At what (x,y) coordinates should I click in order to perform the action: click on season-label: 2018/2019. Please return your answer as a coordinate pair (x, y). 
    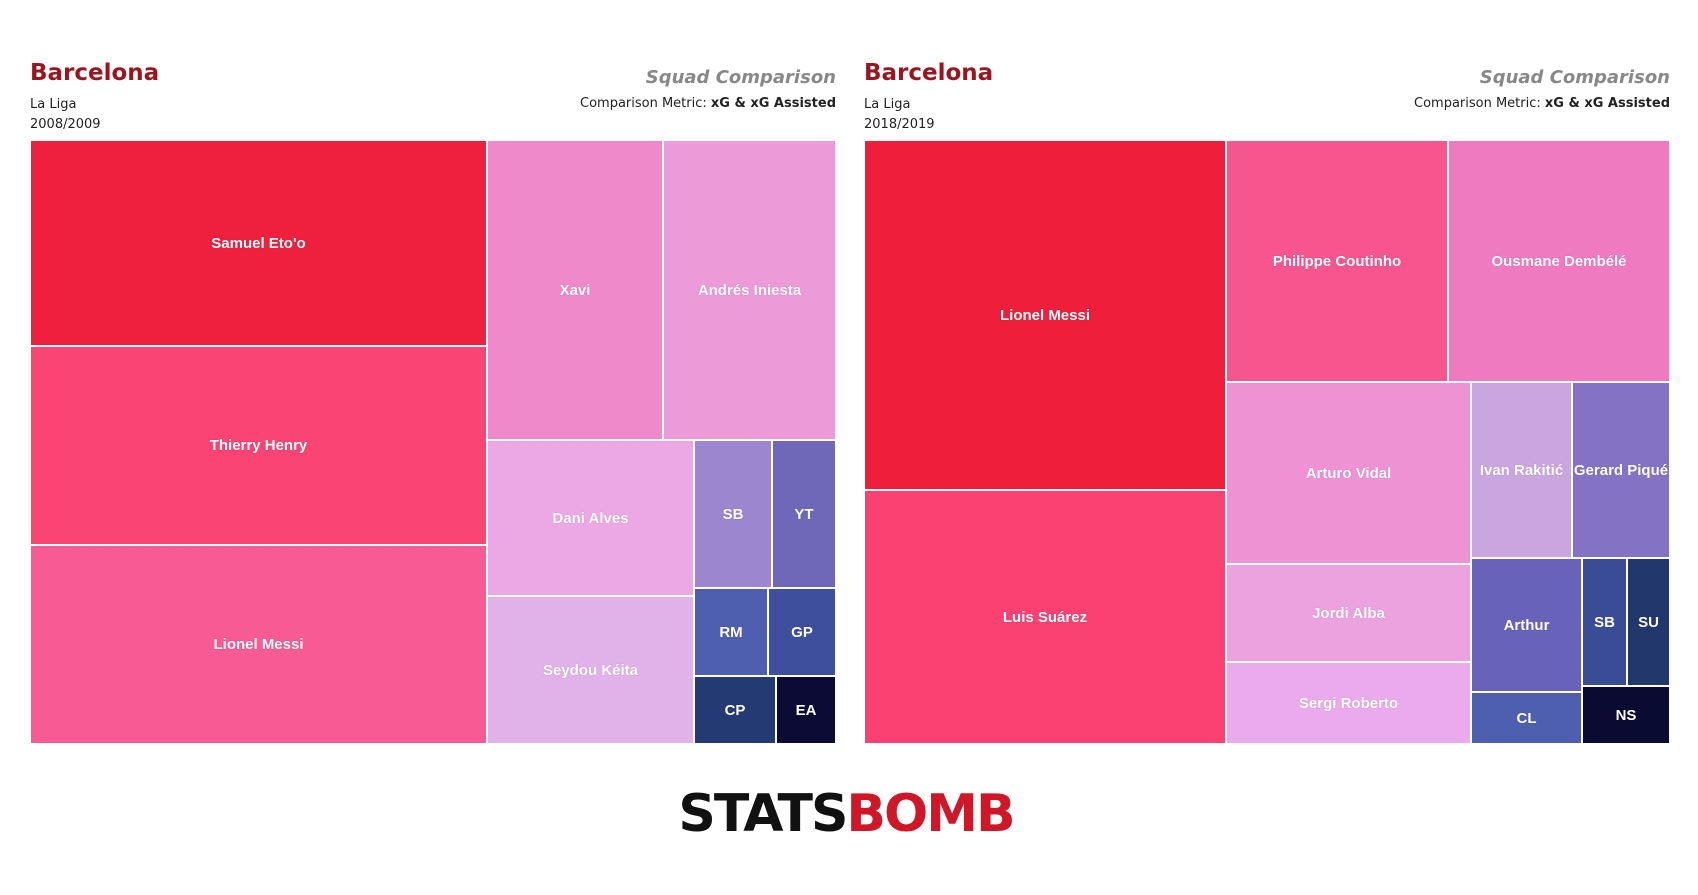
    Looking at the image, I should click on (899, 124).